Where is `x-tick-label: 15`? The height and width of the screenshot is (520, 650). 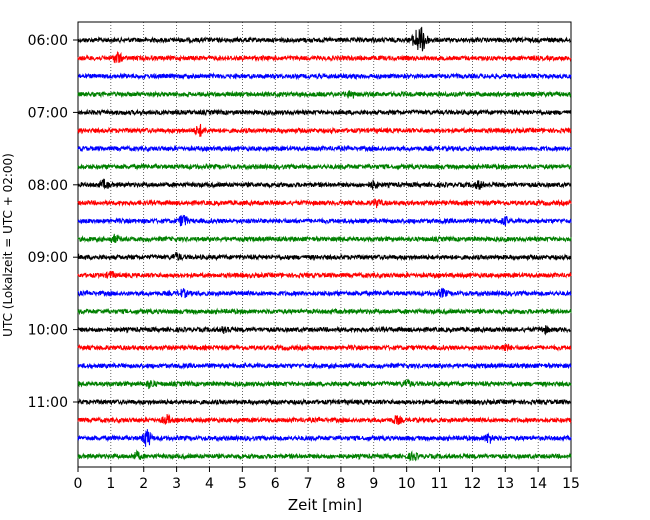 x-tick-label: 15 is located at coordinates (571, 484).